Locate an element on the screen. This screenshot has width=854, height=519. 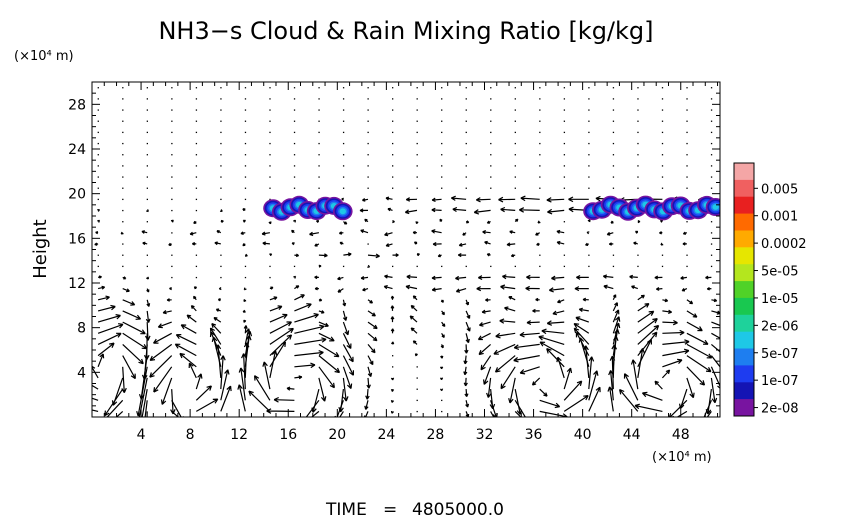
x-tick-label: 32 is located at coordinates (485, 435).